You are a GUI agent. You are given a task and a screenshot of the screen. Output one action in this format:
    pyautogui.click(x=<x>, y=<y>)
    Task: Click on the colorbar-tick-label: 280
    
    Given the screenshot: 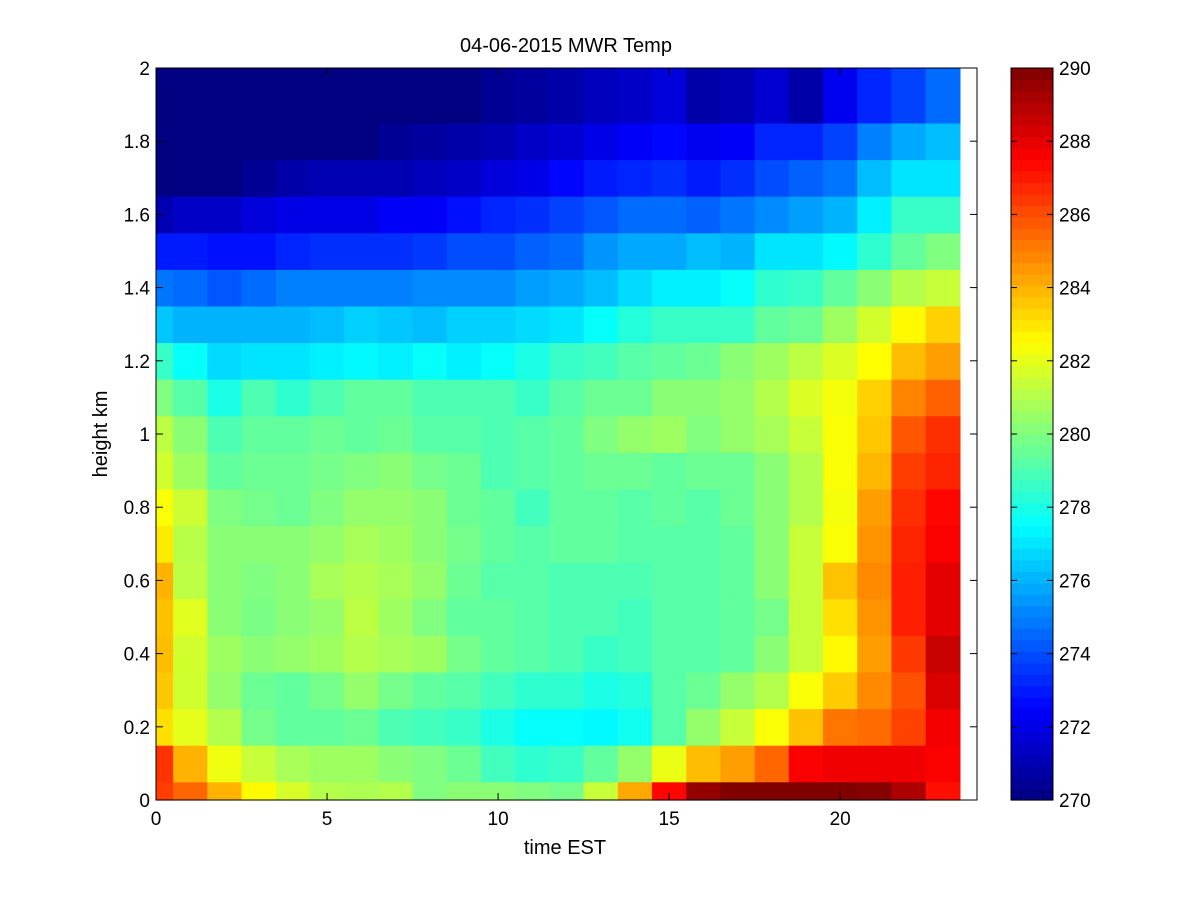 What is the action you would take?
    pyautogui.click(x=1075, y=435)
    